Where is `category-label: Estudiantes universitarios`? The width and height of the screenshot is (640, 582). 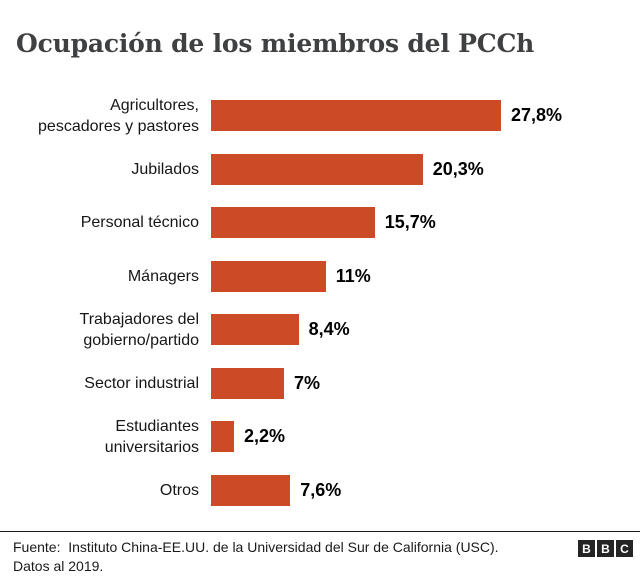 category-label: Estudiantes universitarios is located at coordinates (113, 437).